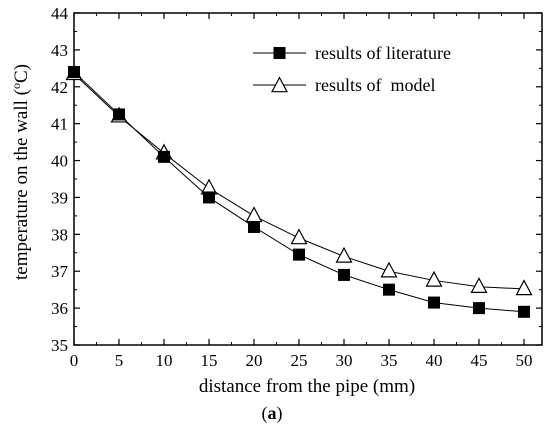 The image size is (550, 431). Describe the element at coordinates (254, 360) in the screenshot. I see `x-tick-label: 20` at that location.